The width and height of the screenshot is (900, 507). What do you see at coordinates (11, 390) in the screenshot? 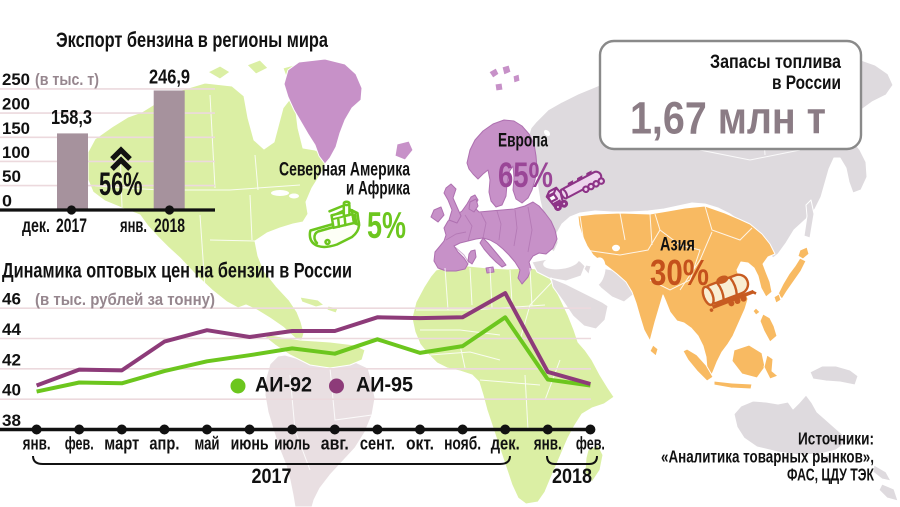
I see `svg-text: 40` at bounding box center [11, 390].